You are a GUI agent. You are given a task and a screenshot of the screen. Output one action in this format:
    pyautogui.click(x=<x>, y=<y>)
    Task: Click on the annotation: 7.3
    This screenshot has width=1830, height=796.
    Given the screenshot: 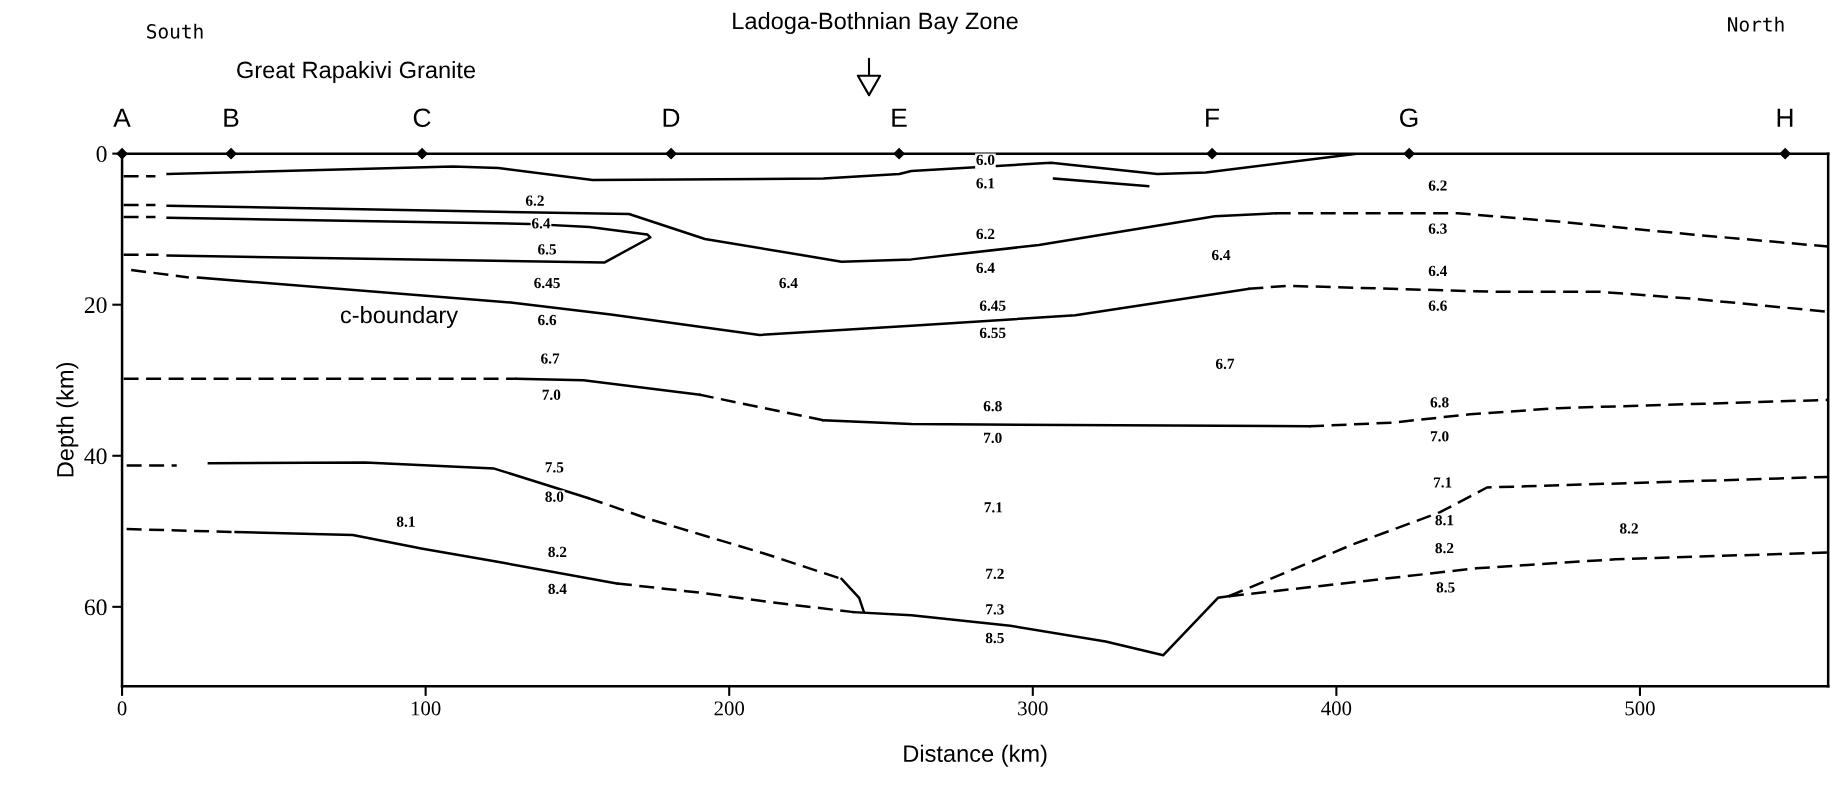 What is the action you would take?
    pyautogui.click(x=995, y=609)
    